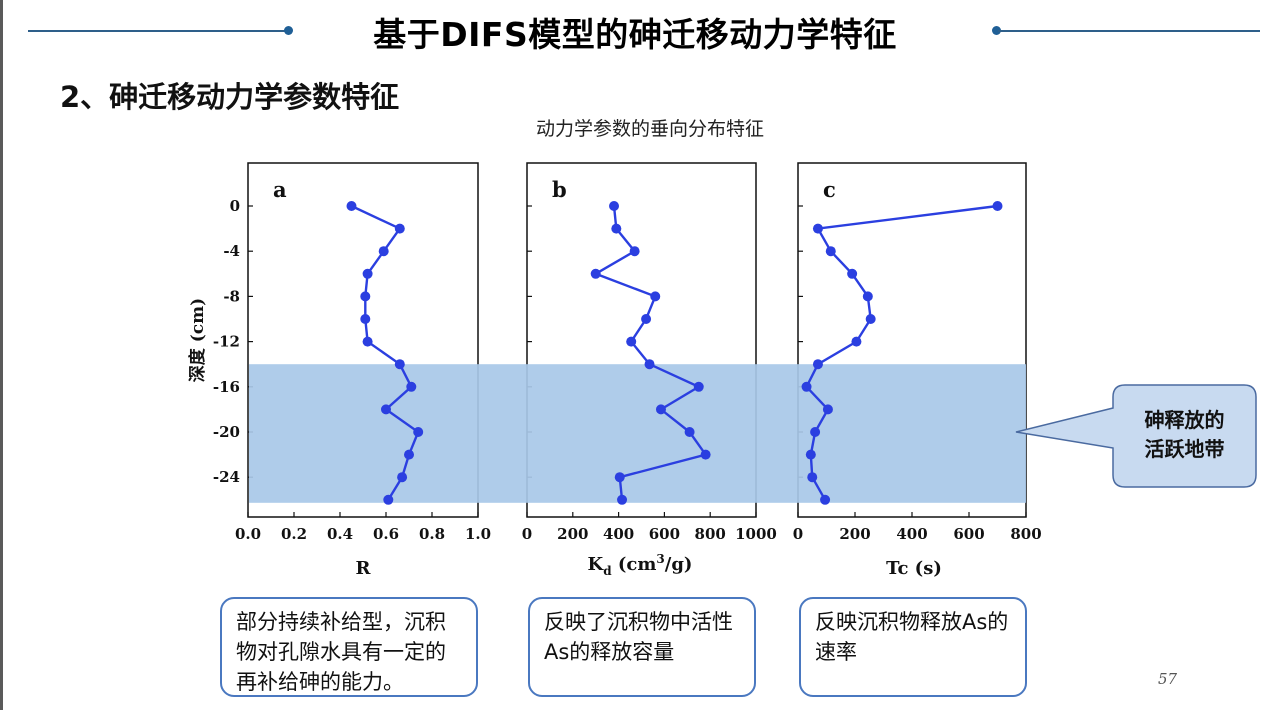 The image size is (1270, 710). Describe the element at coordinates (230, 97) in the screenshot. I see `section-heading: 2、砷迁移动力学参数特征` at that location.